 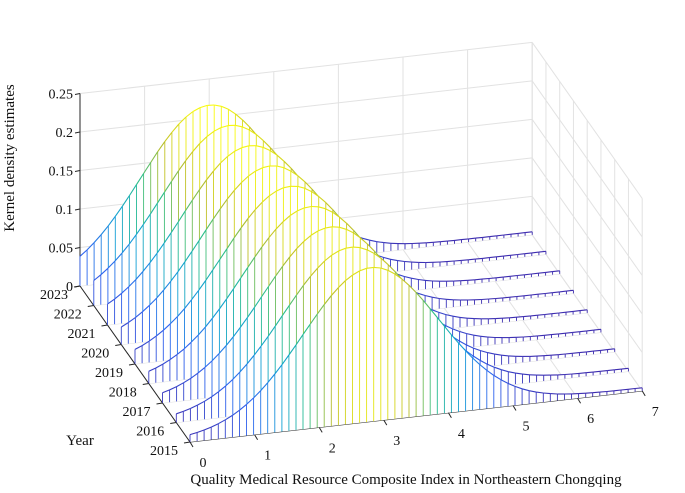 I want to click on z-tick-label: 0.25, so click(x=61, y=95).